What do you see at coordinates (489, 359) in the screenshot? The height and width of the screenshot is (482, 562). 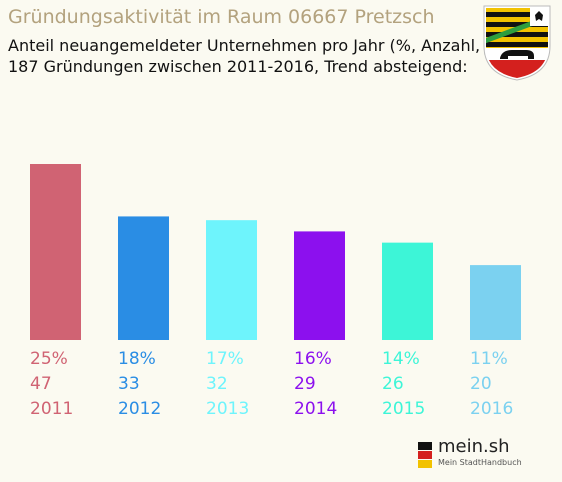 I see `percent-label-2016: 11%` at bounding box center [489, 359].